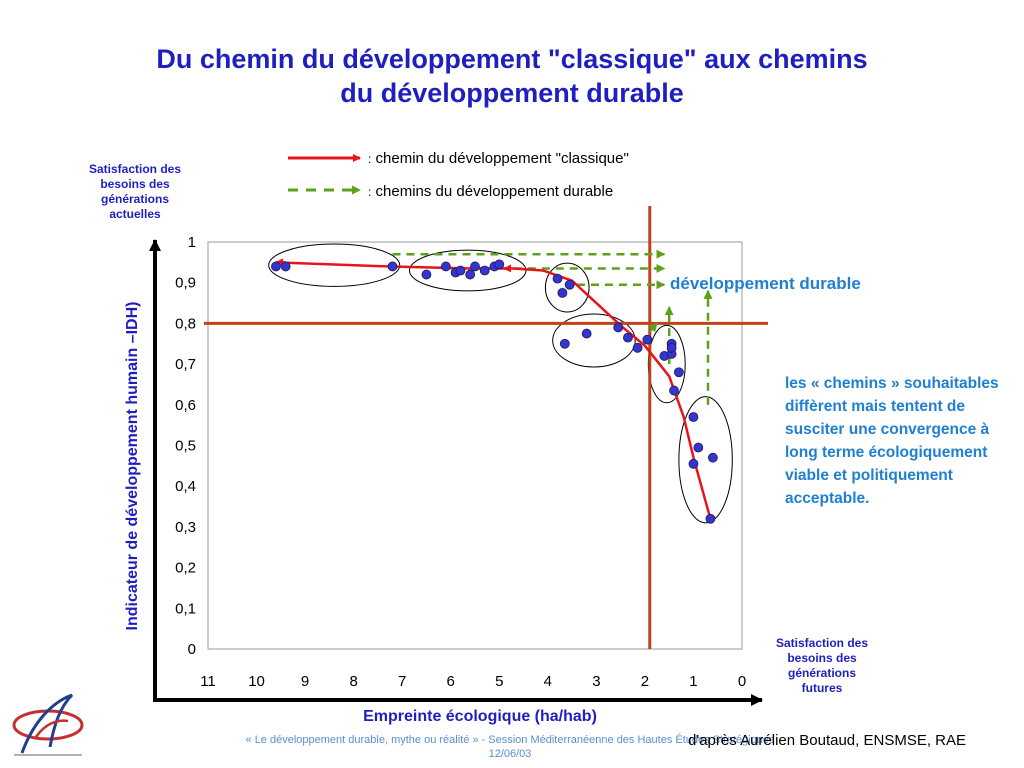 The image size is (1024, 768). I want to click on legend-green-colon: :, so click(370, 192).